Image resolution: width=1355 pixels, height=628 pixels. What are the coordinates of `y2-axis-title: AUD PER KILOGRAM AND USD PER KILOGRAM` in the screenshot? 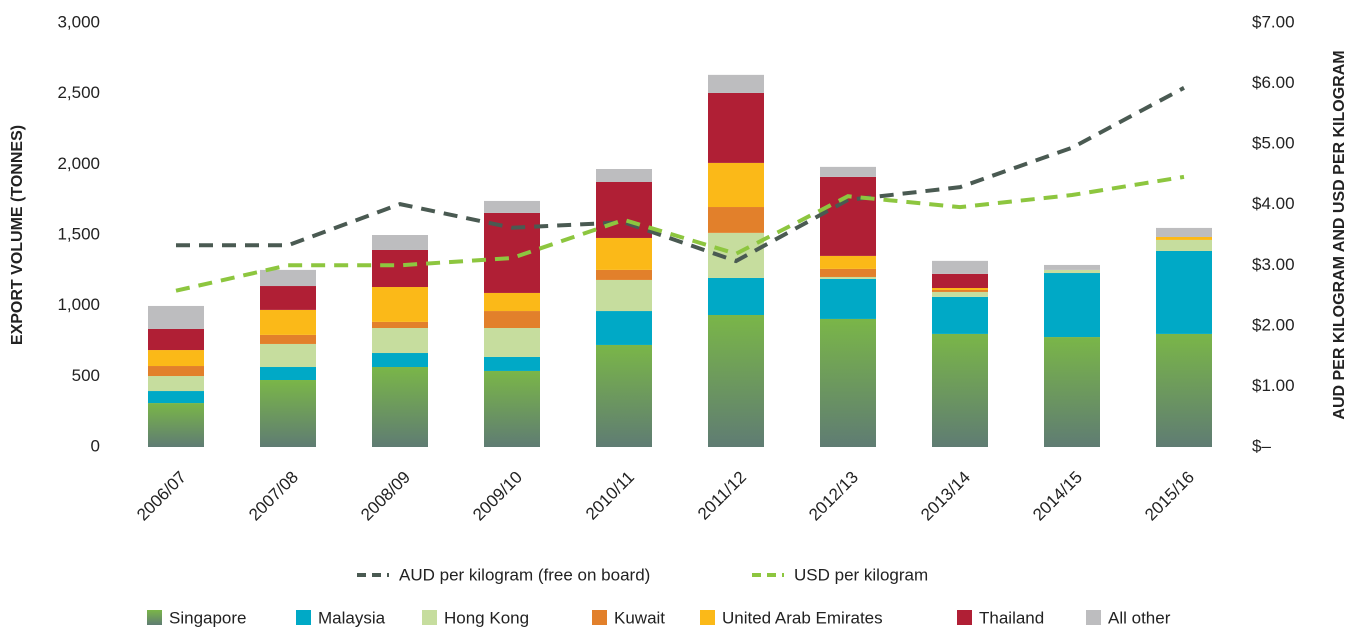 It's located at (1339, 234).